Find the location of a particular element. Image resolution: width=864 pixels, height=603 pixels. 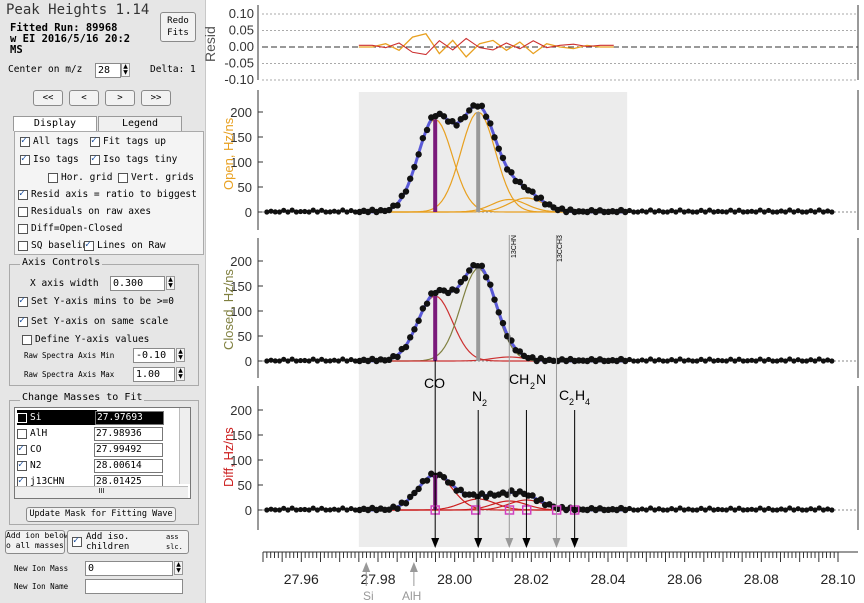

cb-hor-grid: Hor. grid is located at coordinates (80, 177).